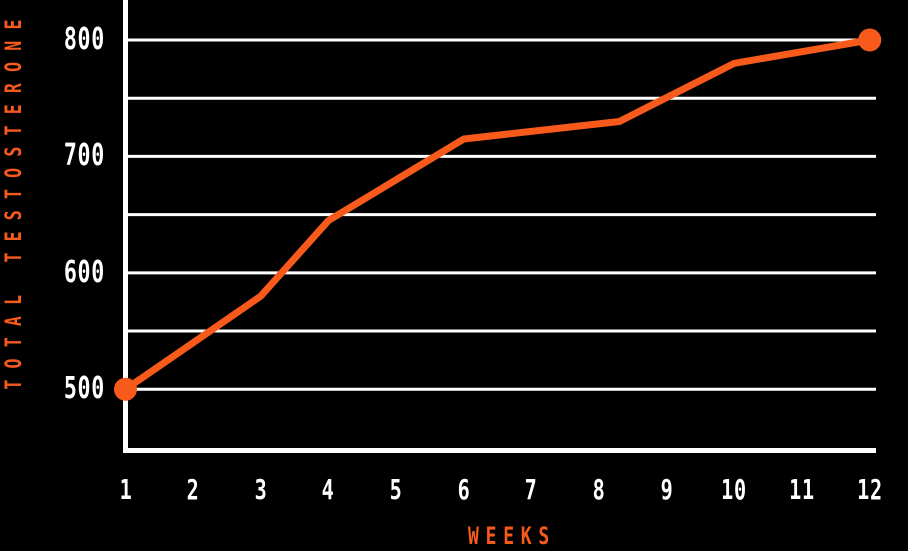 This screenshot has height=551, width=908. I want to click on x-tick-label: 4, so click(328, 489).